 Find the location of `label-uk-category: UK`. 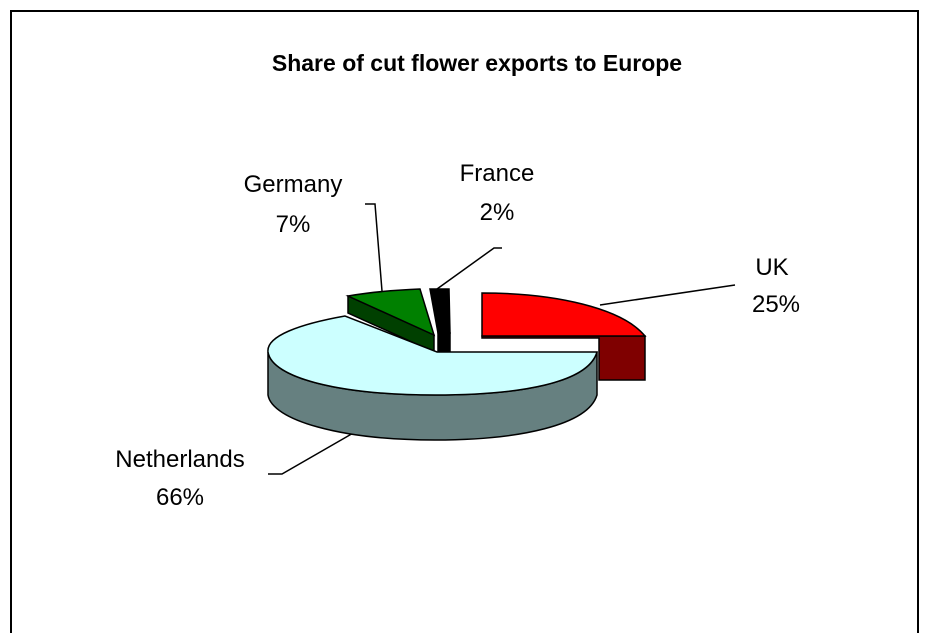

label-uk-category: UK is located at coordinates (771, 267).